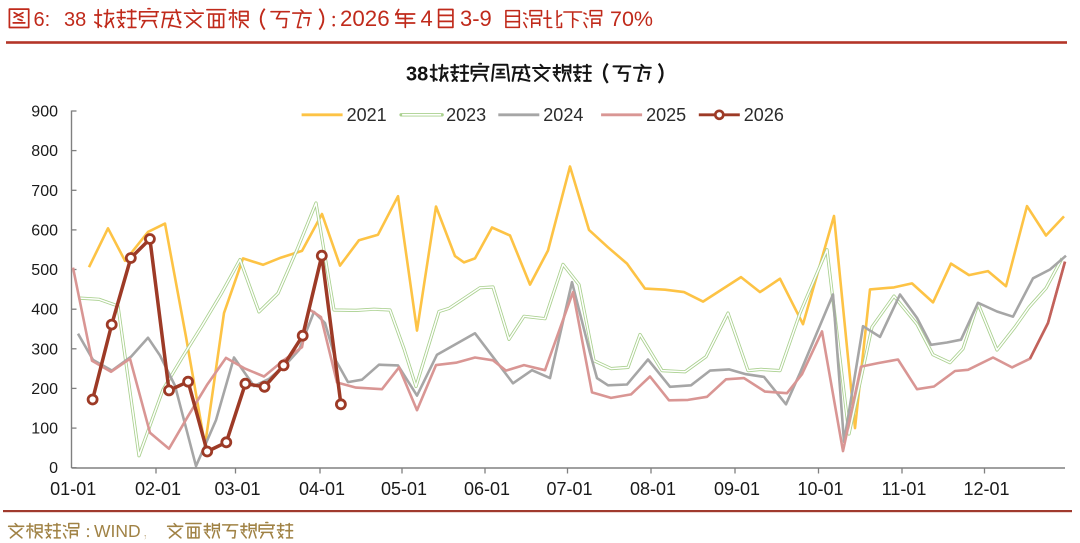  What do you see at coordinates (737, 489) in the screenshot?
I see `svg-text: 09-01` at bounding box center [737, 489].